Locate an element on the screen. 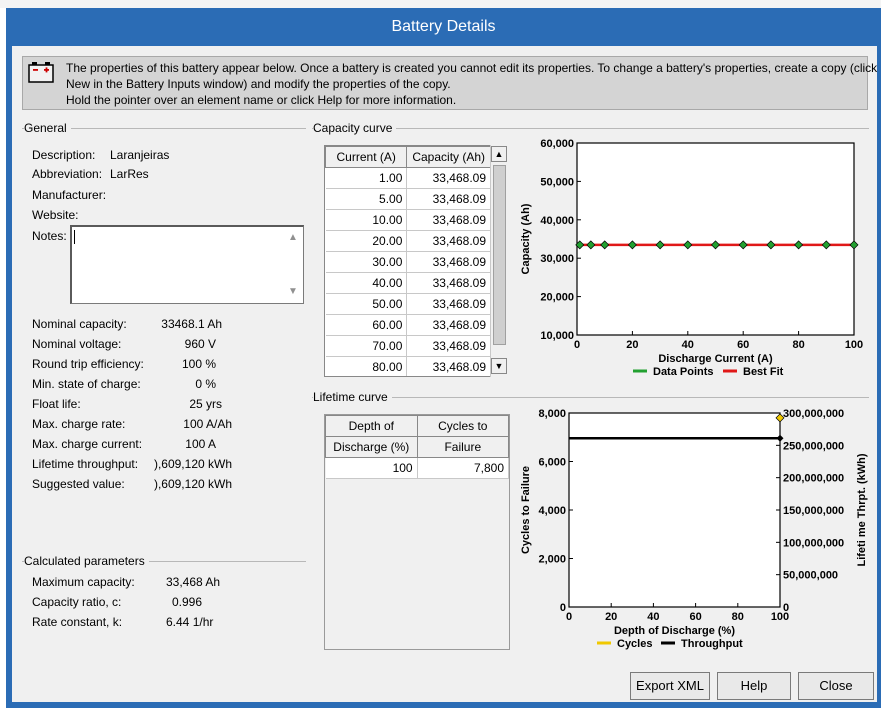  table-row: 40.00 33,468.09 is located at coordinates (408, 283).